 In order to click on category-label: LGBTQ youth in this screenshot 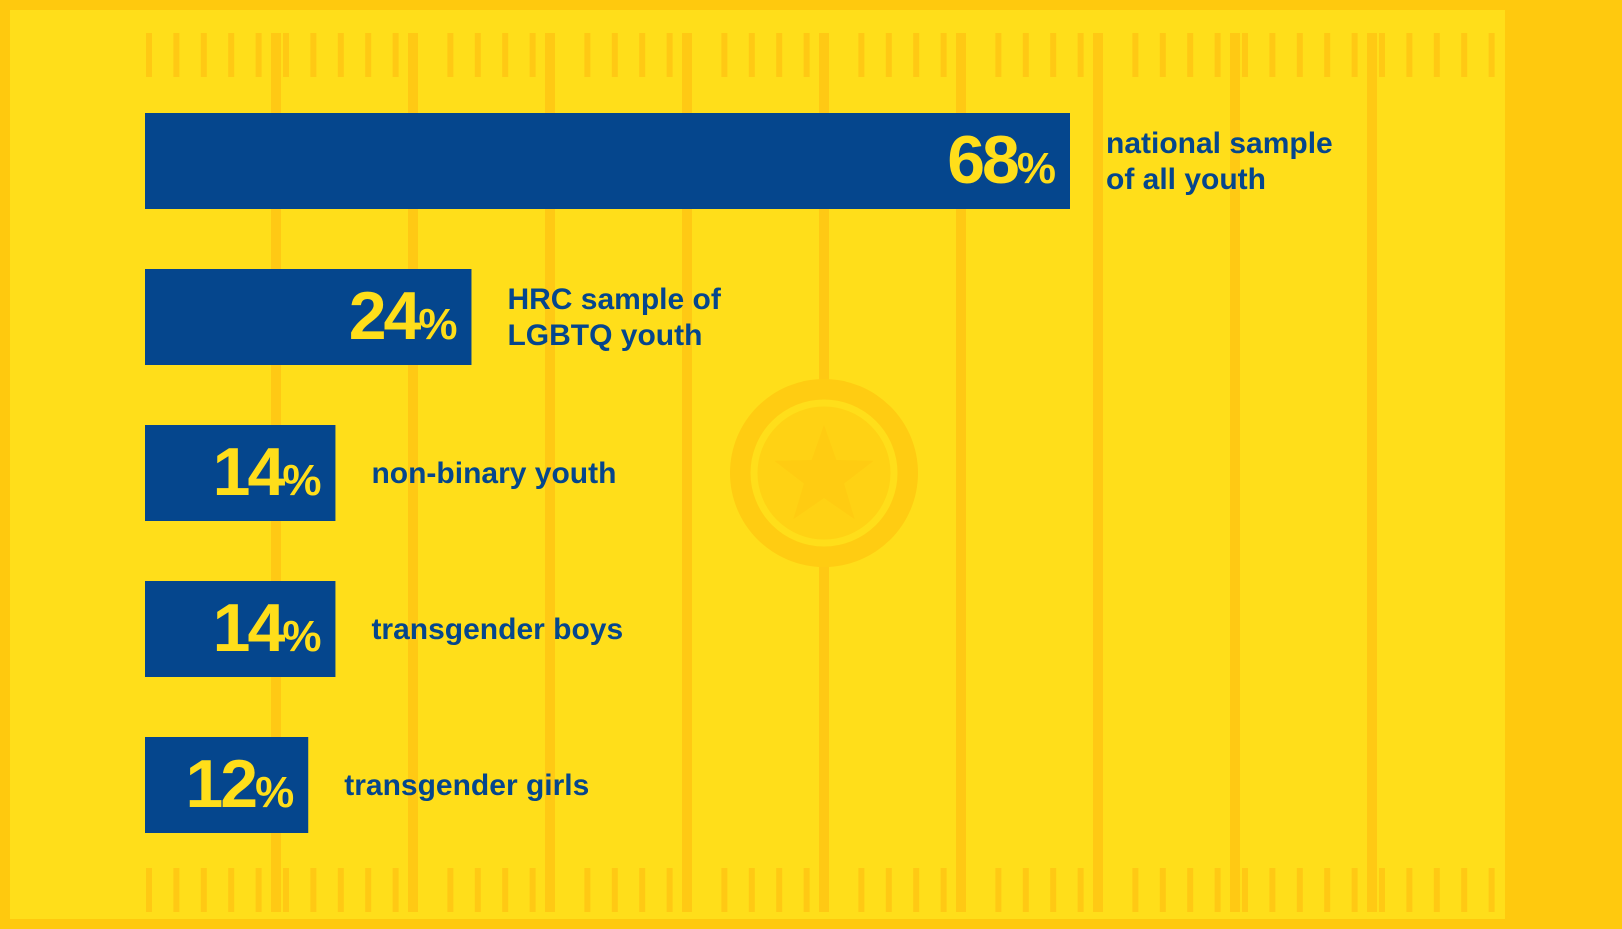, I will do `click(604, 335)`.